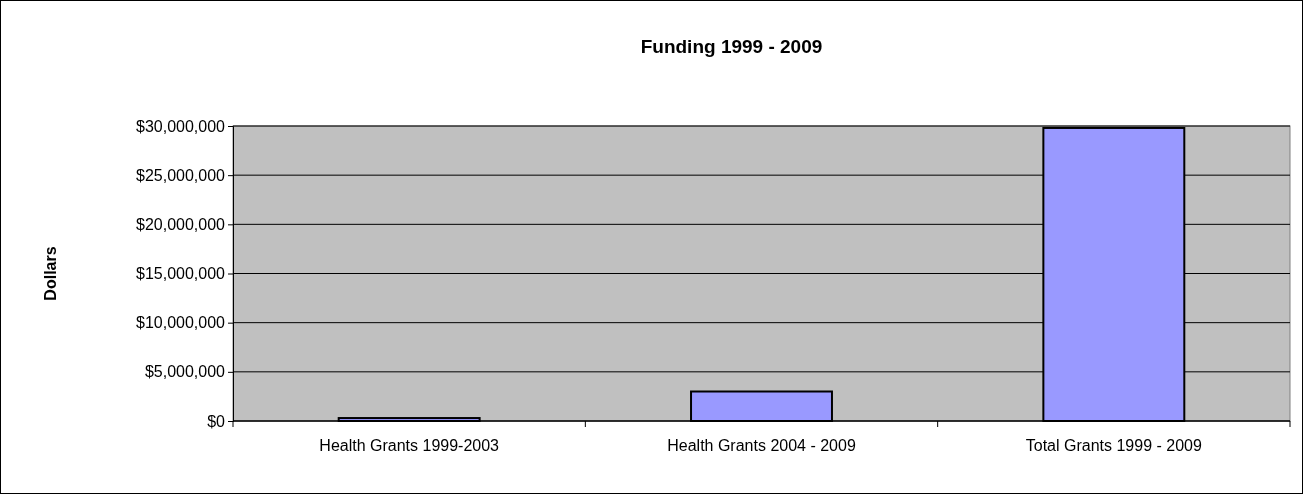  Describe the element at coordinates (409, 445) in the screenshot. I see `x-tick-label: Health Grants 1999-2003` at that location.